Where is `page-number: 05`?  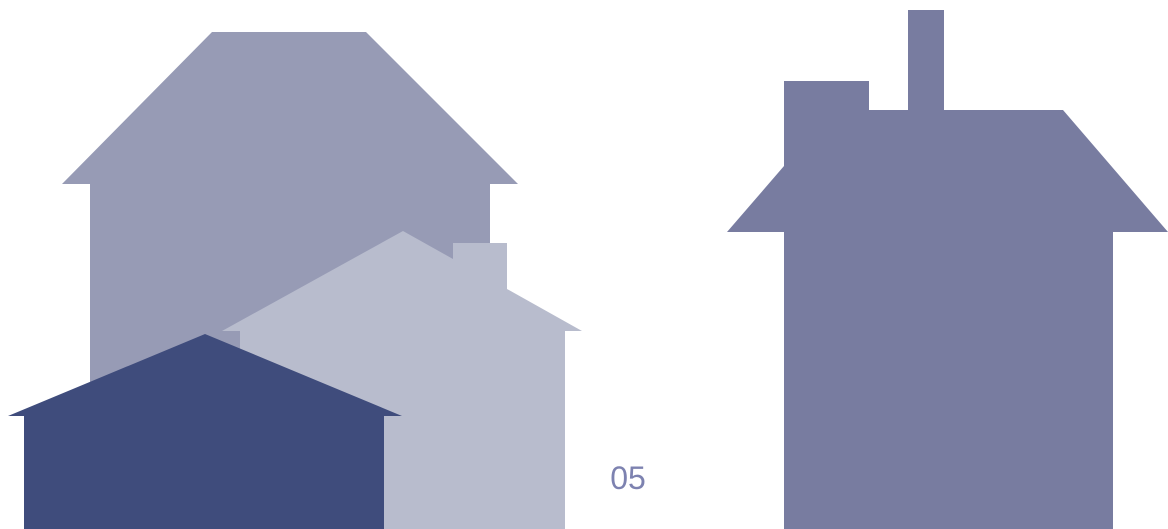
page-number: 05 is located at coordinates (628, 478).